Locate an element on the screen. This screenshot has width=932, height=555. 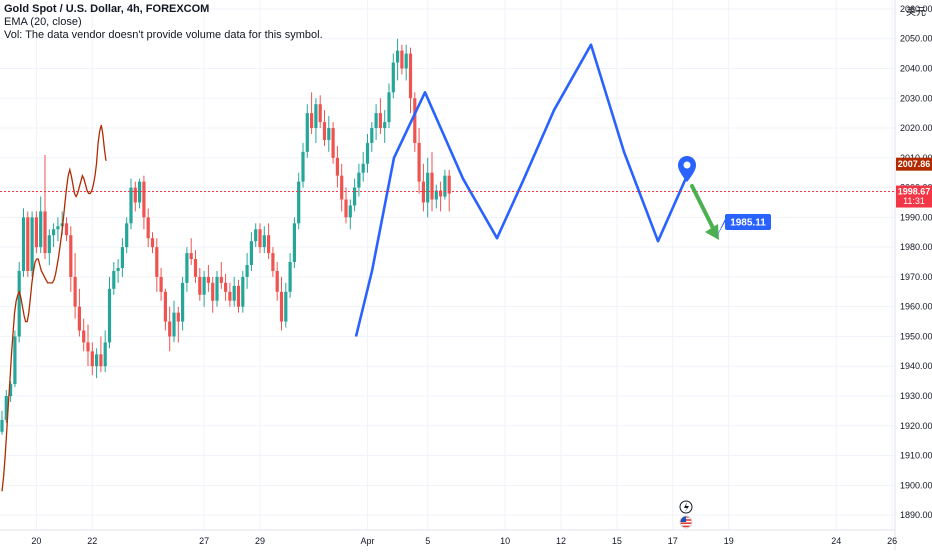
x-tick-label: 24 is located at coordinates (836, 541).